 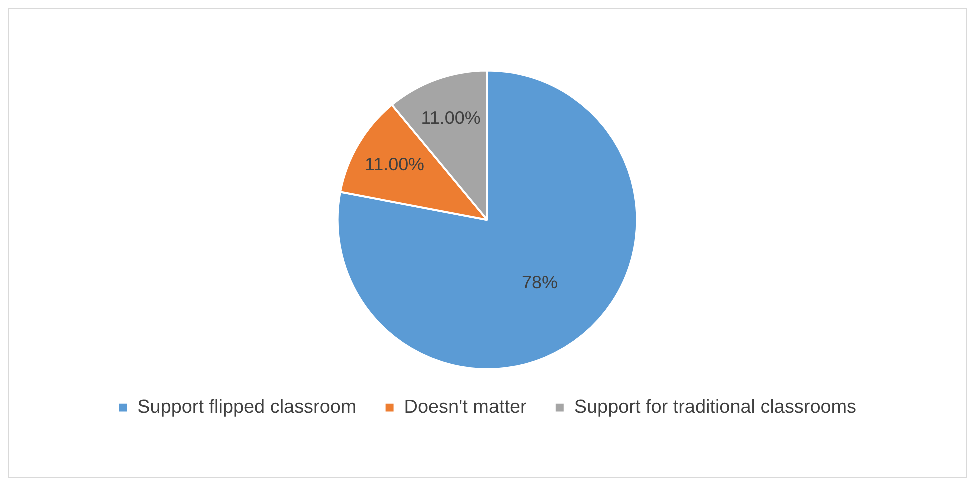 What do you see at coordinates (465, 407) in the screenshot?
I see `legend-label: Doesn't matter` at bounding box center [465, 407].